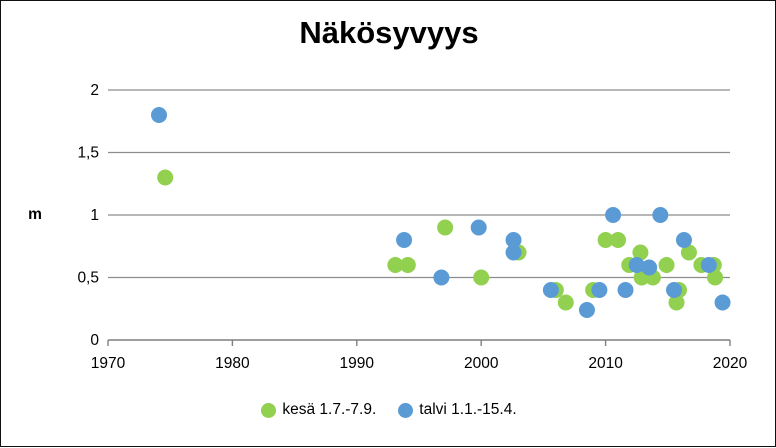  I want to click on y-tick-label: 2, so click(94, 90).